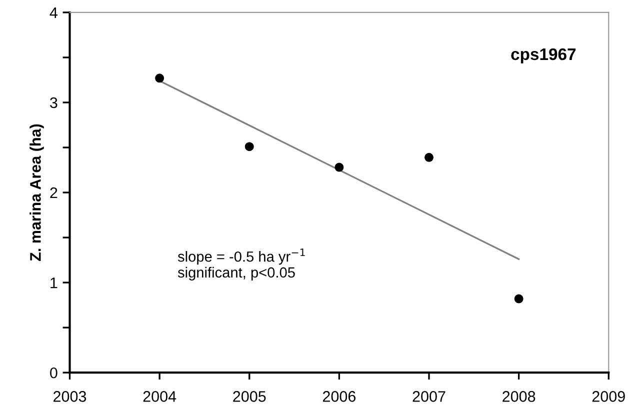  What do you see at coordinates (339, 396) in the screenshot?
I see `x-tick-label: 2006` at bounding box center [339, 396].